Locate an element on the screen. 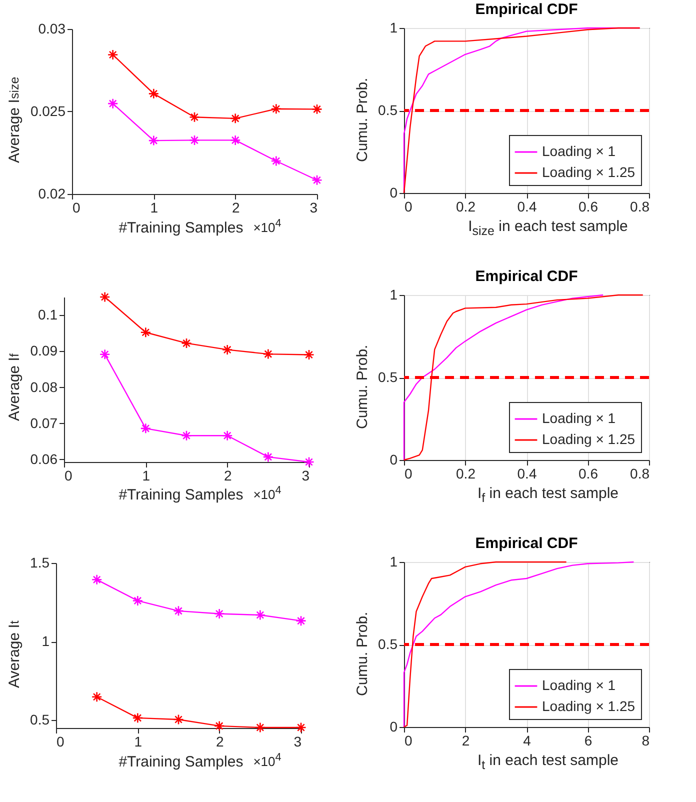 This screenshot has height=802, width=696. x-axis-title: I$_{t}$ in each test sample is located at coordinates (548, 762).